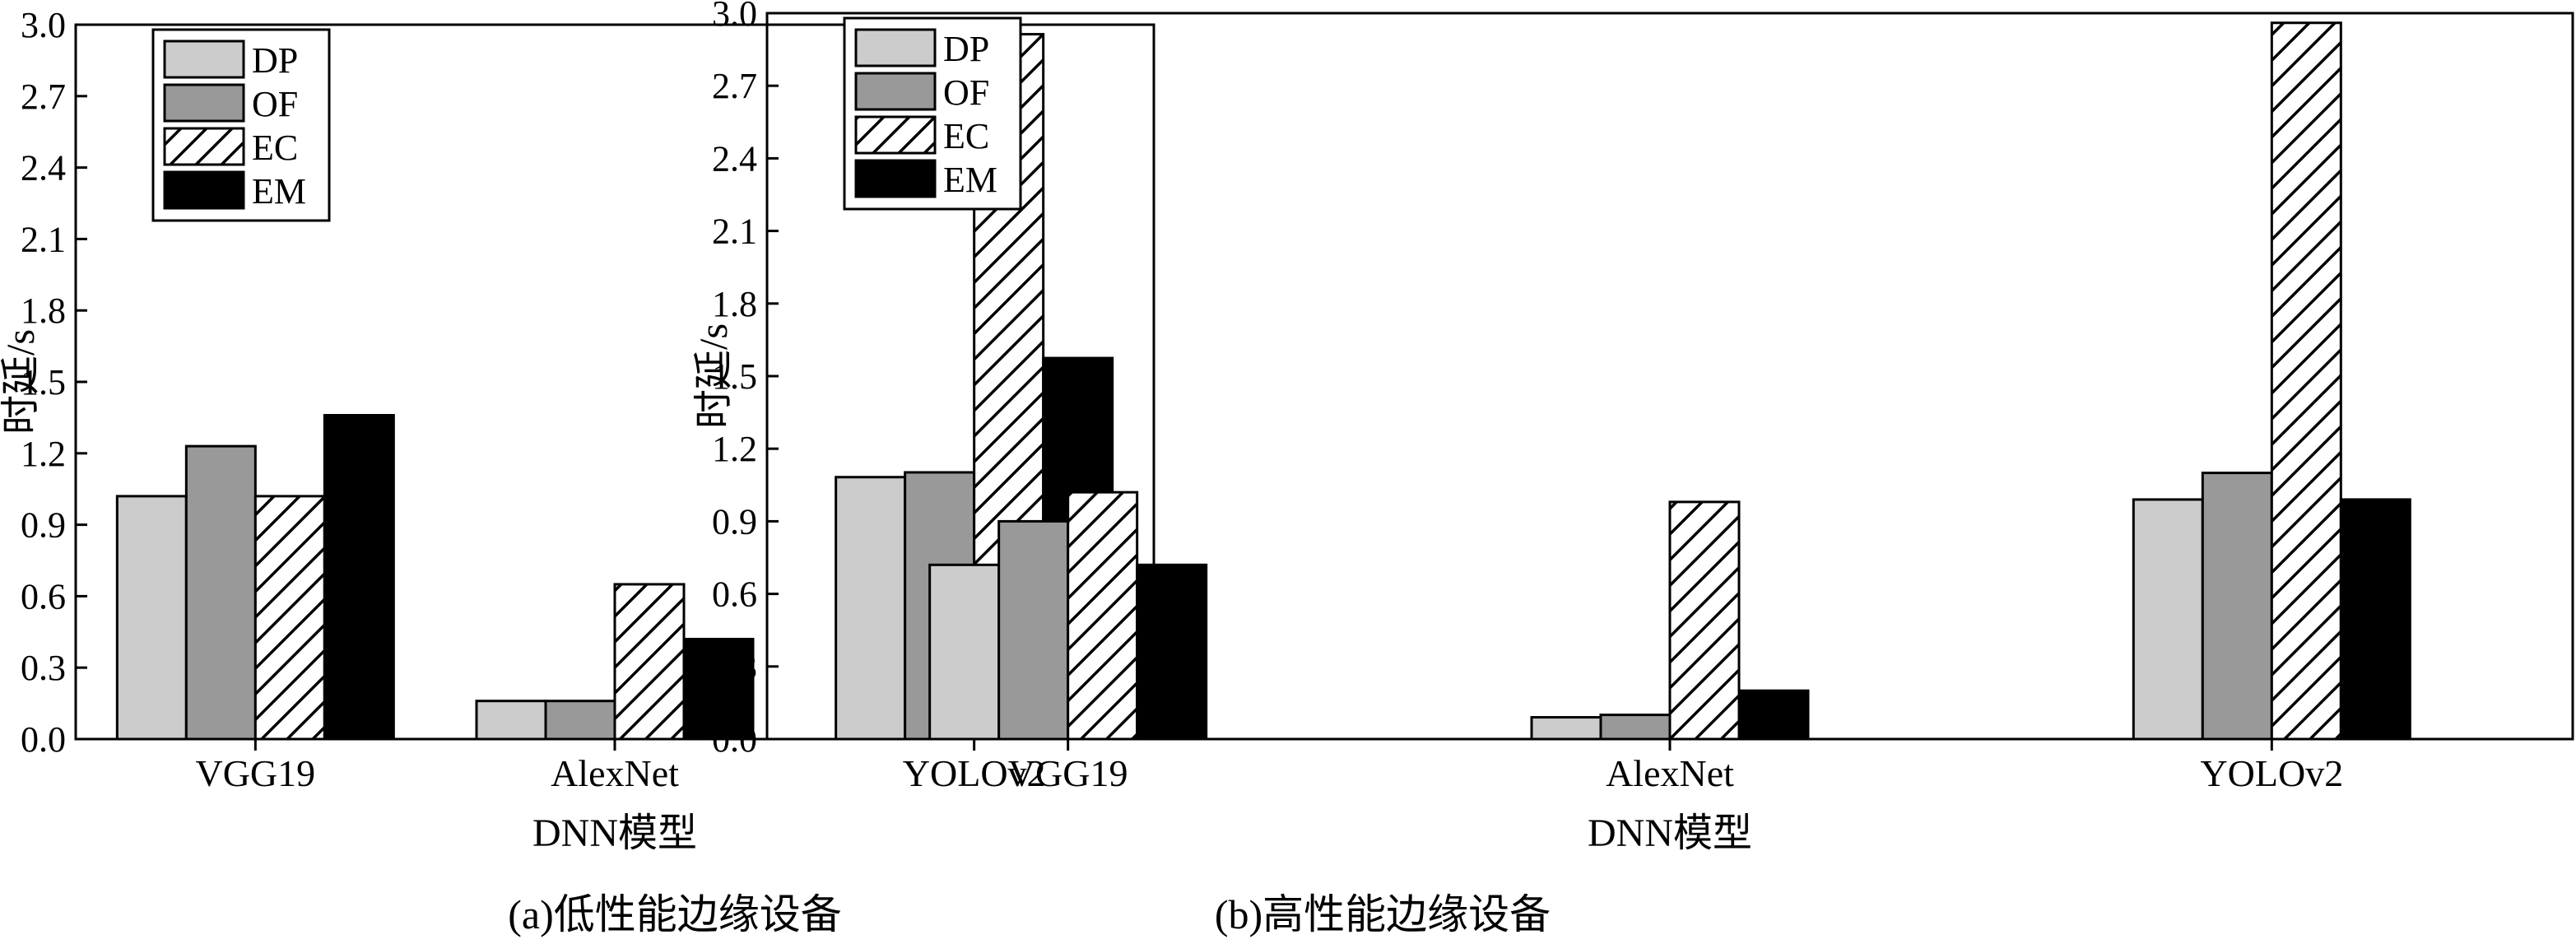  What do you see at coordinates (2375, 619) in the screenshot?
I see `bar-em-yolov2` at bounding box center [2375, 619].